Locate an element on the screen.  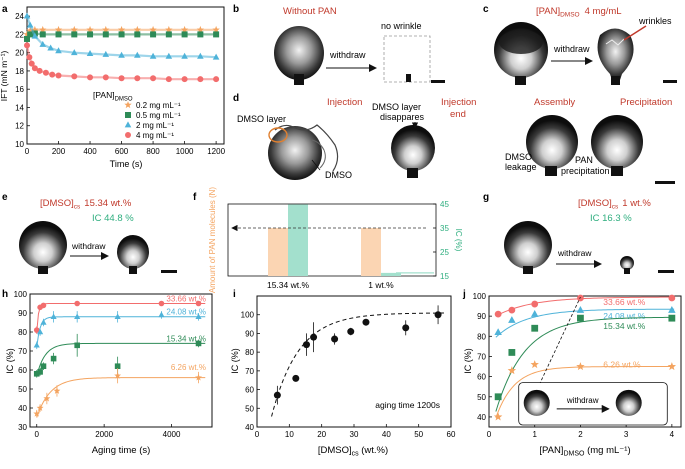
panel-letter: h is located at coordinates (5, 294).